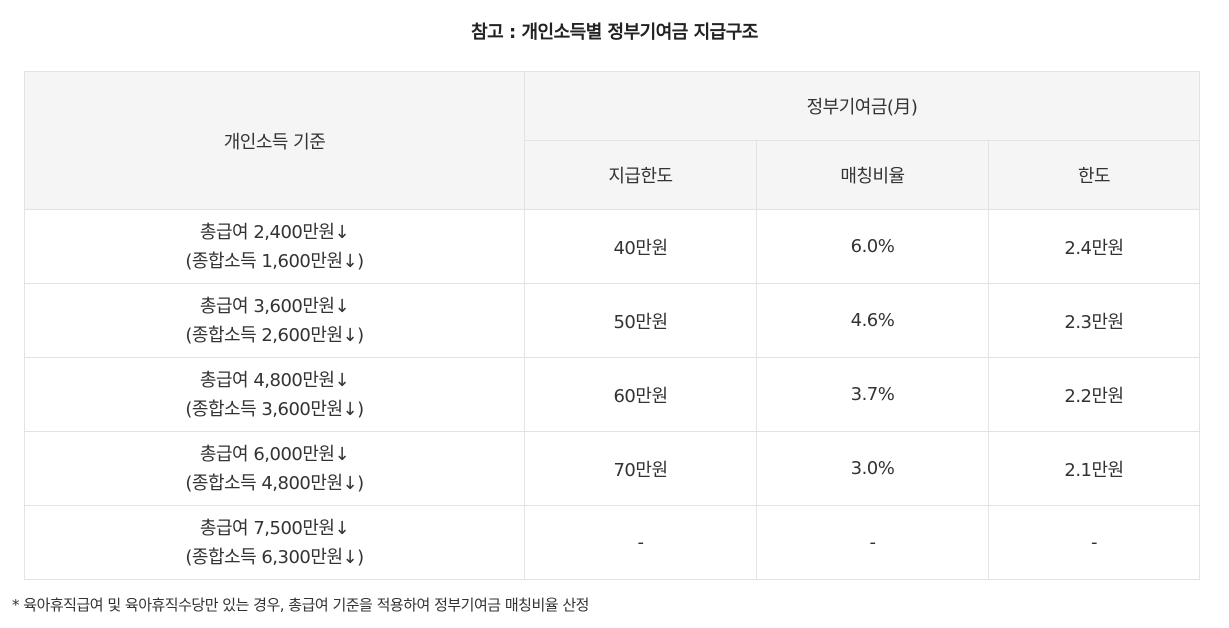 The height and width of the screenshot is (628, 1229). Describe the element at coordinates (274, 454) in the screenshot. I see `income-line: 총급여 6,000만원↓` at that location.